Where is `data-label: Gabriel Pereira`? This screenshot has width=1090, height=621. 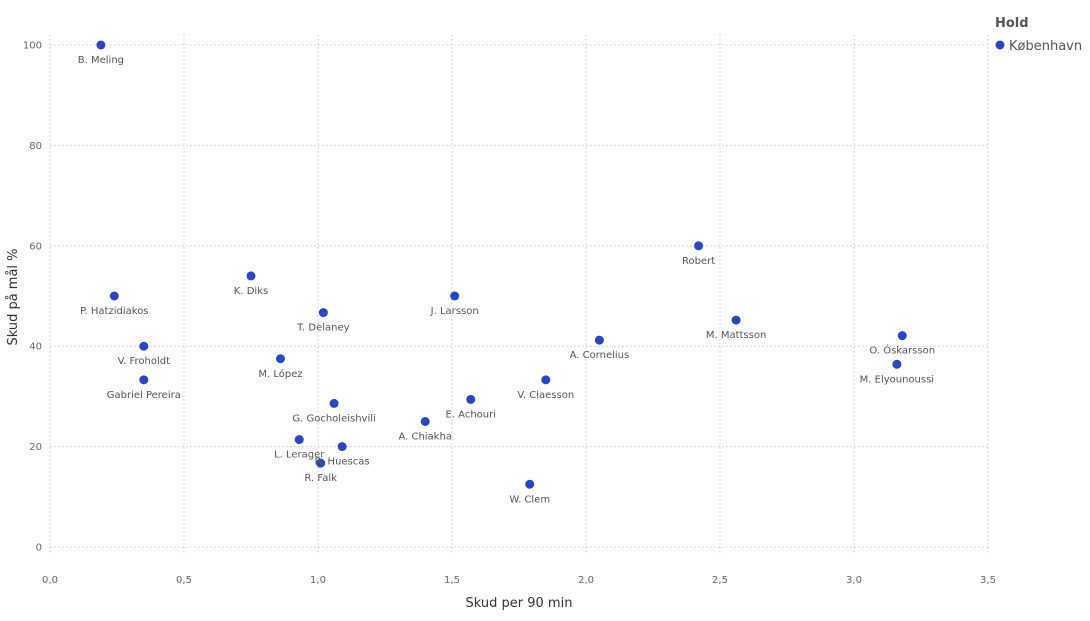
data-label: Gabriel Pereira is located at coordinates (144, 395).